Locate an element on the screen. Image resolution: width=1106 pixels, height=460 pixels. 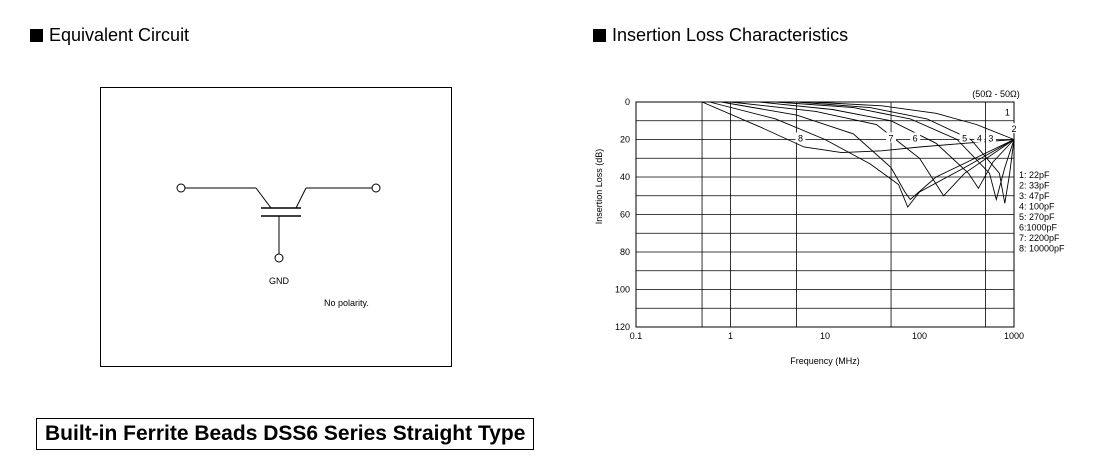
curve-number-label: 5 is located at coordinates (964, 139).